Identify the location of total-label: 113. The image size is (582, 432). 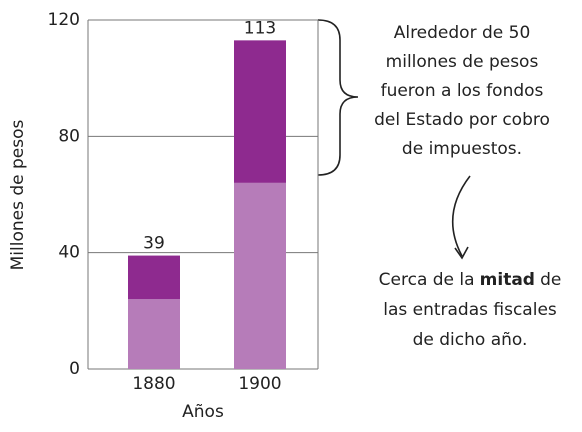
(260, 28).